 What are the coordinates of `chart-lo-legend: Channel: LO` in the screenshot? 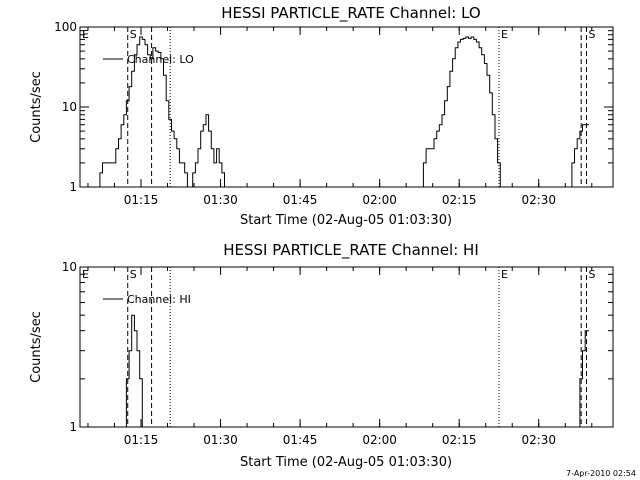 It's located at (148, 59).